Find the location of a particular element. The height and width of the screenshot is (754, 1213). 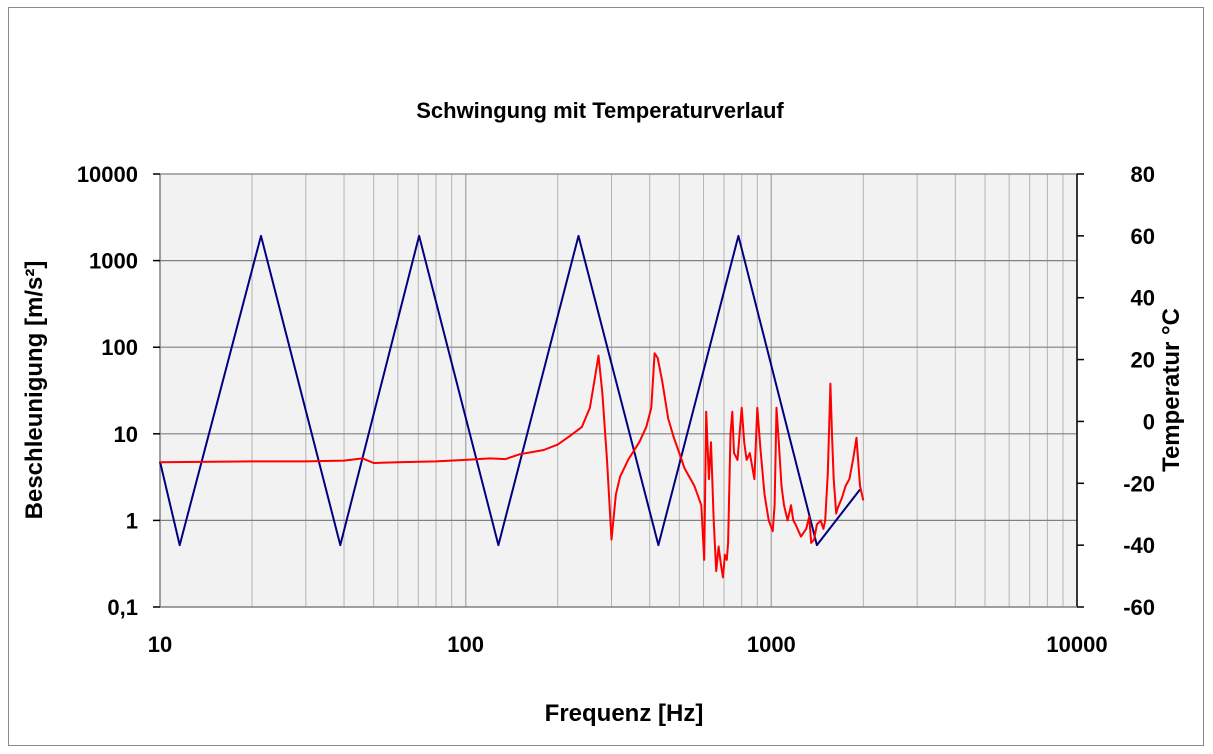

y2-tick-label: 20 is located at coordinates (1143, 360).